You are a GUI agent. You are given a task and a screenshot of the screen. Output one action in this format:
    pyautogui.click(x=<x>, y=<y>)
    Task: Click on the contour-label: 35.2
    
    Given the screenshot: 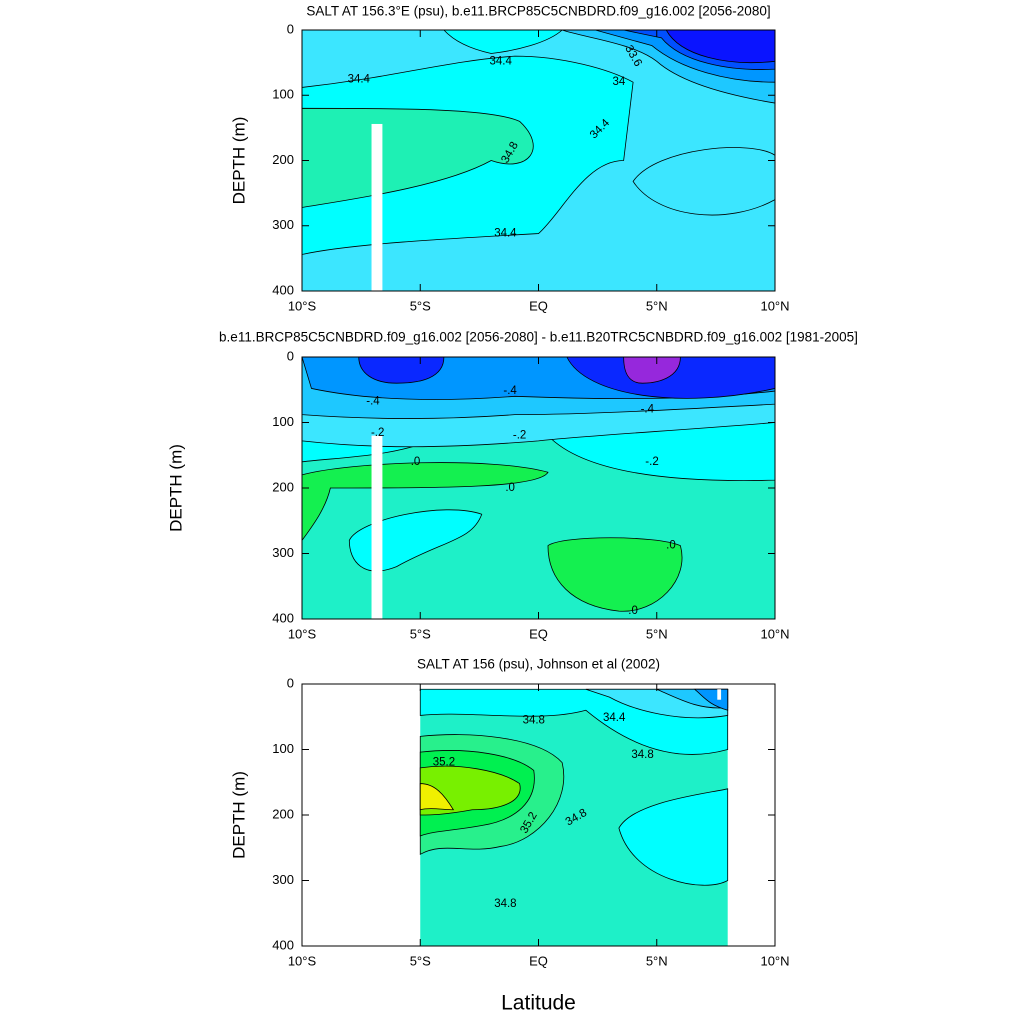 What is the action you would take?
    pyautogui.click(x=444, y=763)
    